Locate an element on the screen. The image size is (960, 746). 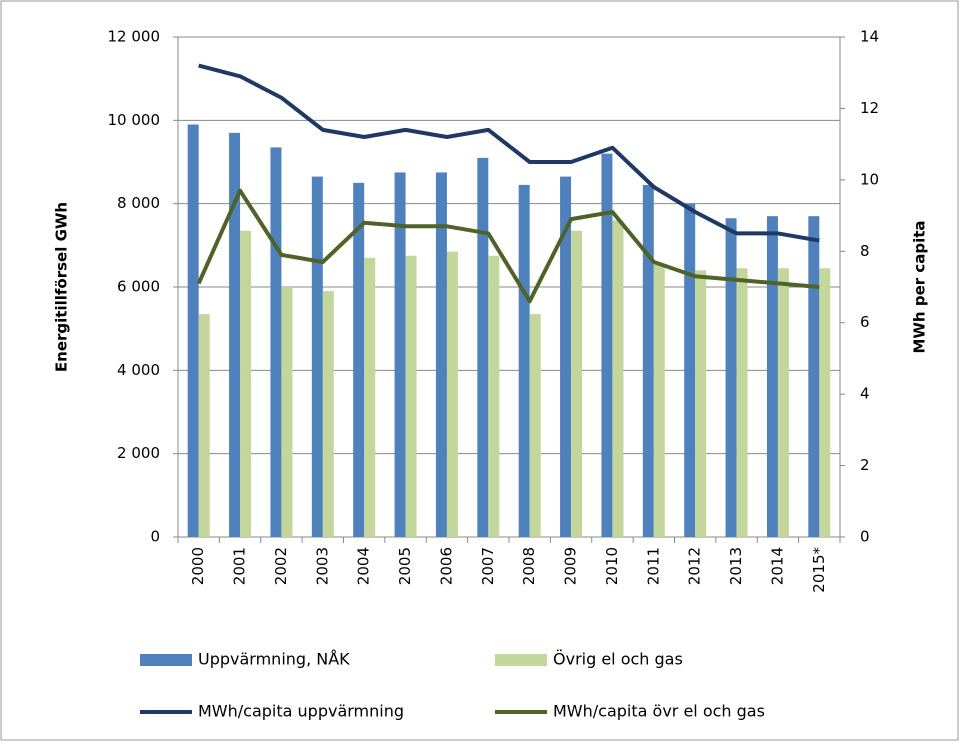
legend-label: MWh/capita övr el och gas is located at coordinates (659, 711).